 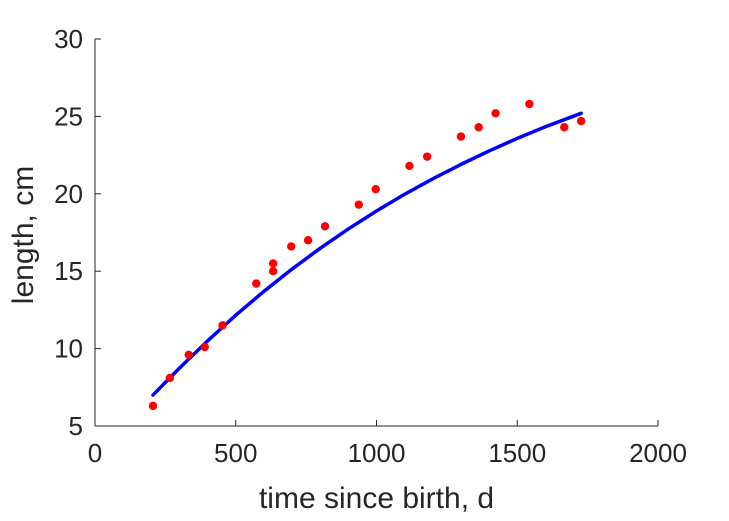 I want to click on y-tick-label: 20, so click(x=68, y=194).